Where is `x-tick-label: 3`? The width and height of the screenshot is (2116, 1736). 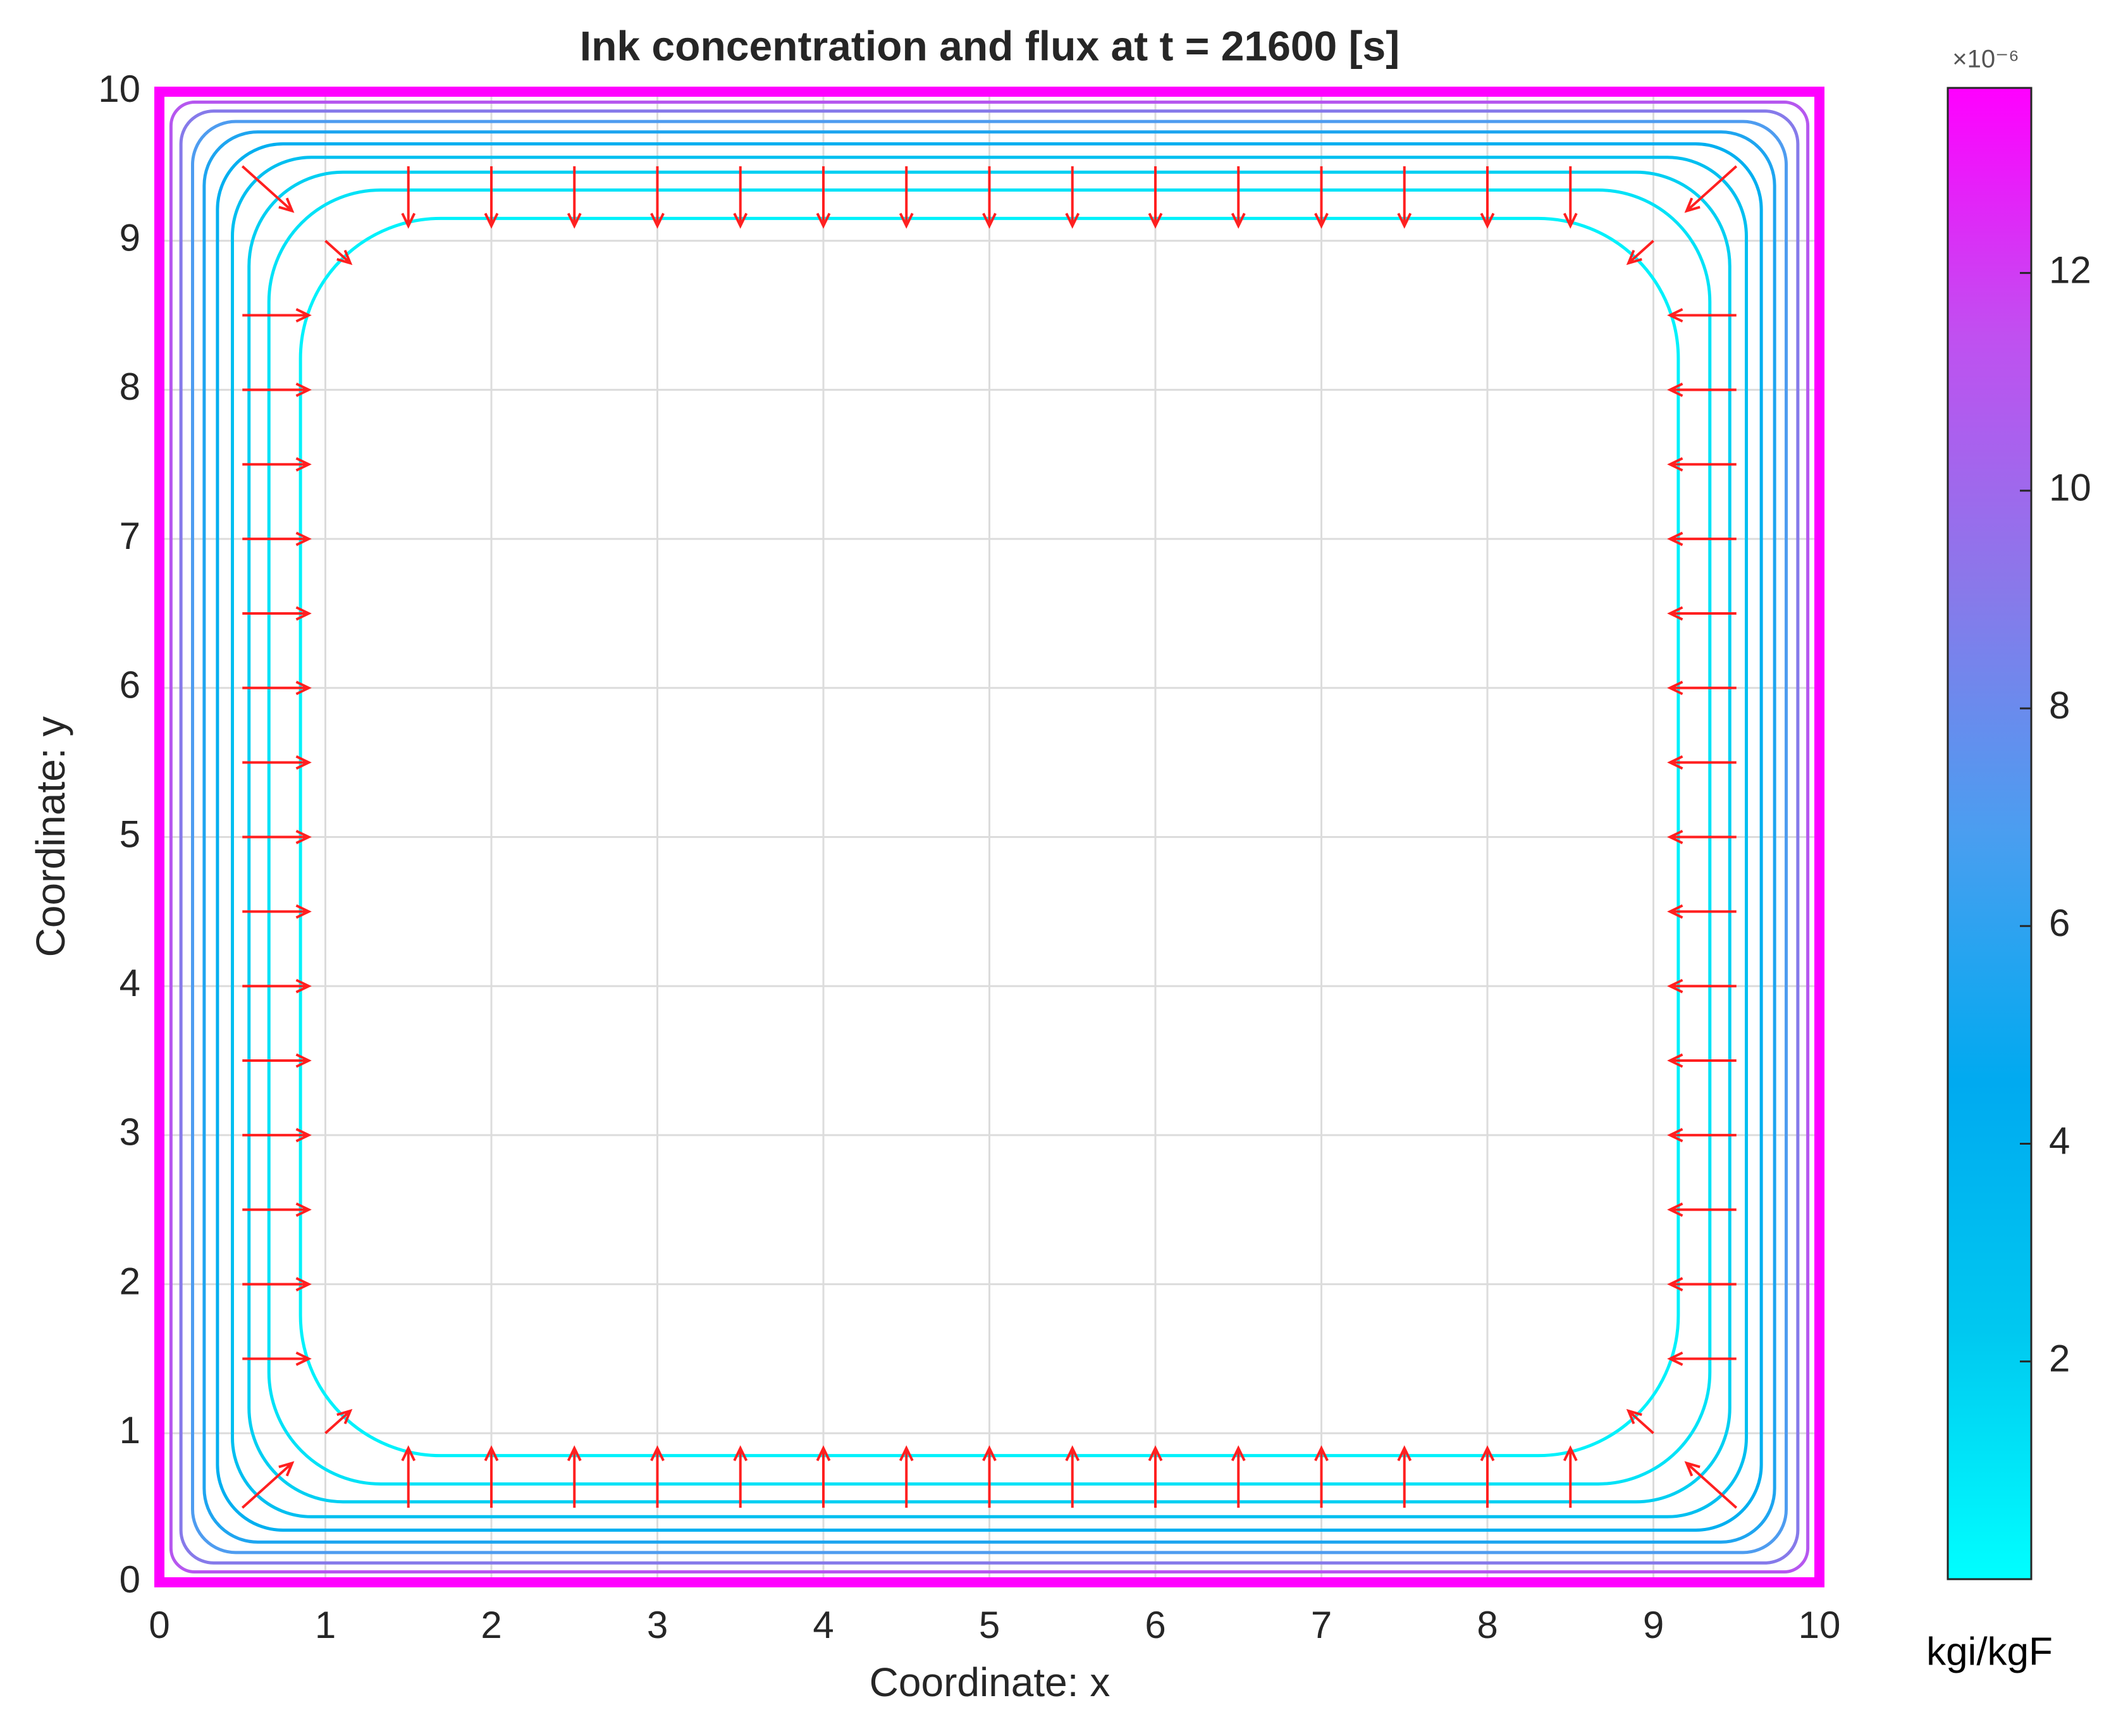 x-tick-label: 3 is located at coordinates (657, 1625).